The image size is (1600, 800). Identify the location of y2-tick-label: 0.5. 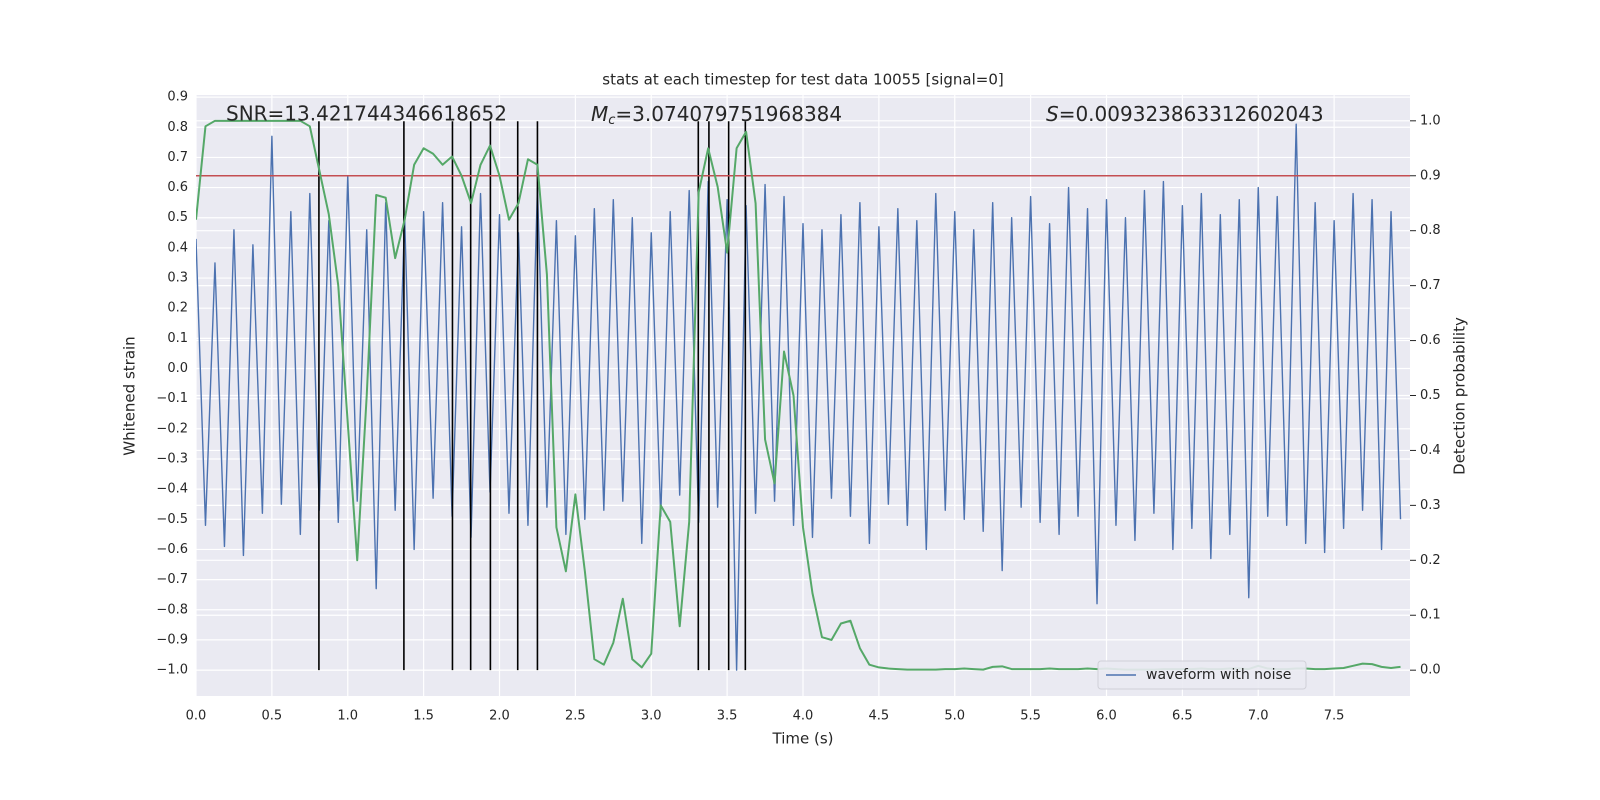
(1430, 395).